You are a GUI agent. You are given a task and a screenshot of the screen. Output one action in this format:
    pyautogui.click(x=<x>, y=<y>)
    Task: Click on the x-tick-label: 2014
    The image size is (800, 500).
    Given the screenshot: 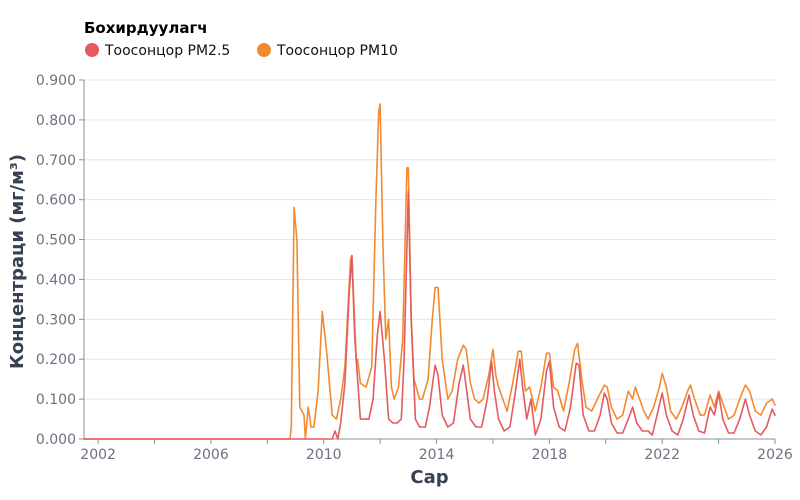 What is the action you would take?
    pyautogui.click(x=437, y=455)
    